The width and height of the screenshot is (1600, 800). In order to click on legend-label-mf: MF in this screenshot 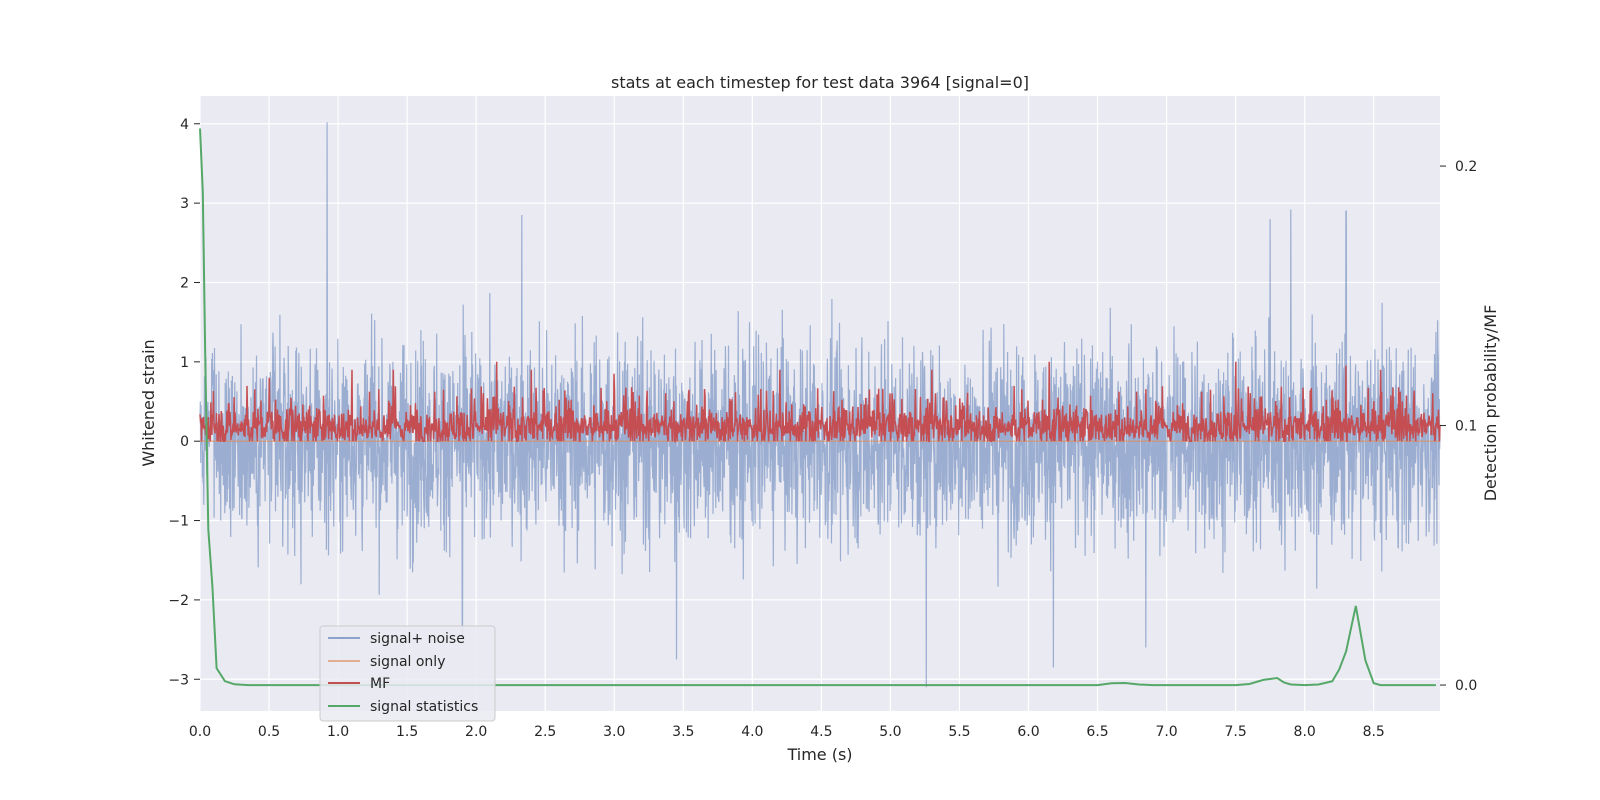, I will do `click(380, 684)`.